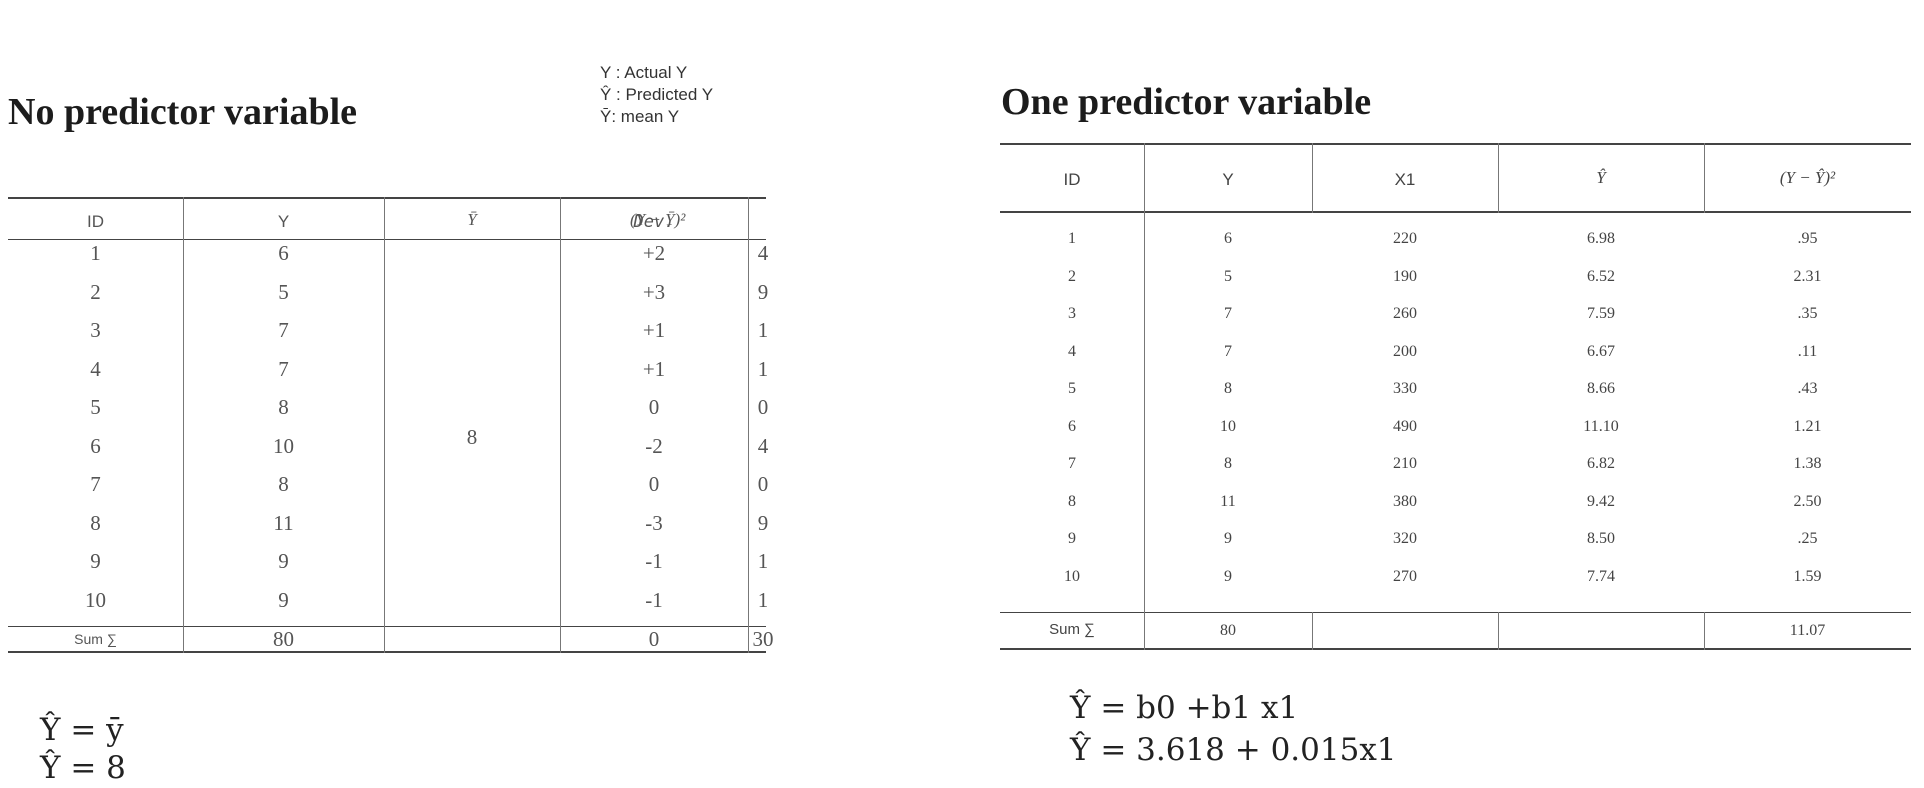 This screenshot has width=1924, height=788. Describe the element at coordinates (95, 291) in the screenshot. I see `table-cell: 2` at that location.